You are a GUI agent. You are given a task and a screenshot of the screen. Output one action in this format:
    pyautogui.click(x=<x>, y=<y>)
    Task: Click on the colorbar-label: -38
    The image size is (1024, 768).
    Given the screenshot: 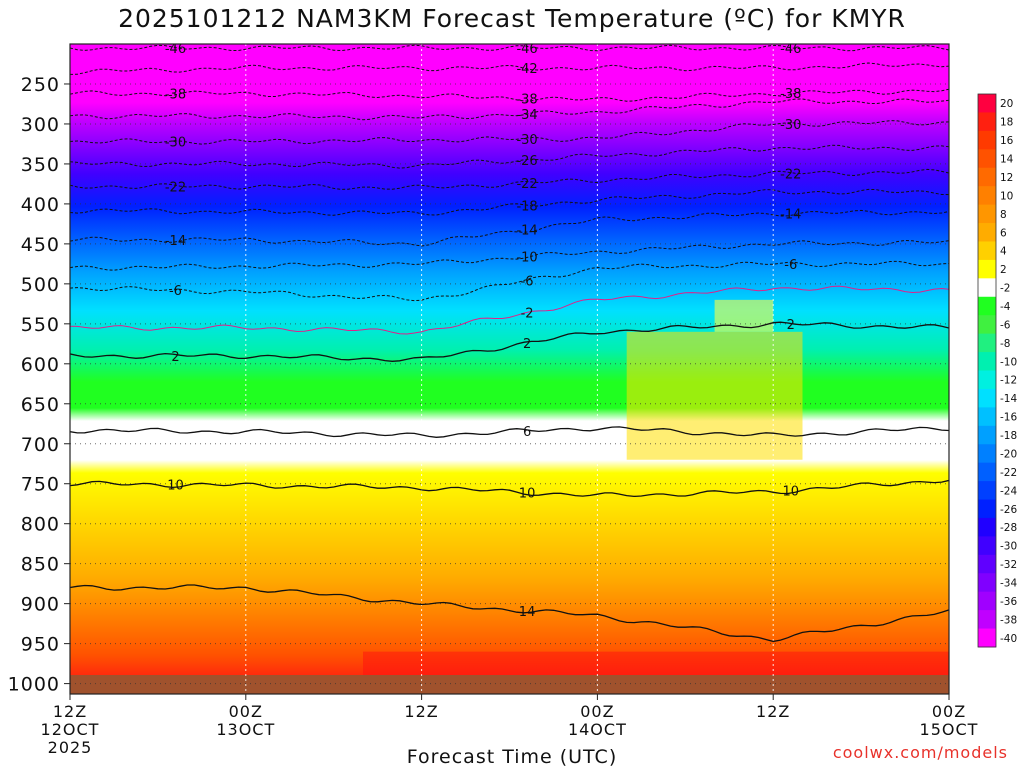 What is the action you would take?
    pyautogui.click(x=1008, y=620)
    